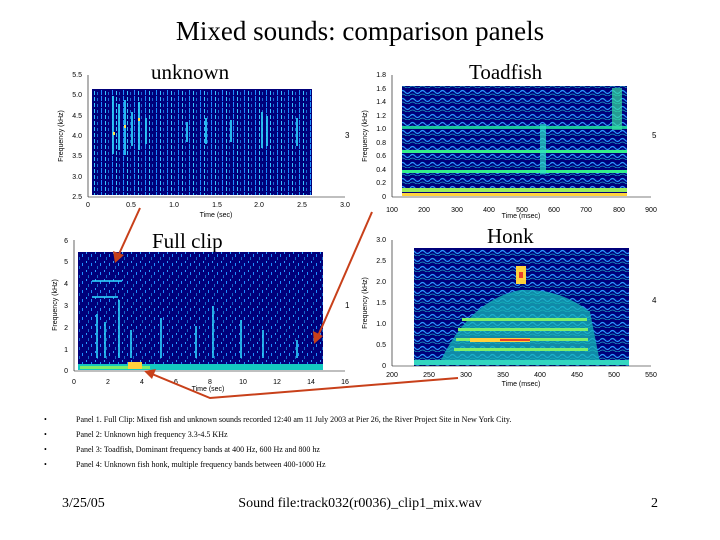 The height and width of the screenshot is (540, 720). What do you see at coordinates (381, 156) in the screenshot?
I see `tick-label: 0.6` at bounding box center [381, 156].